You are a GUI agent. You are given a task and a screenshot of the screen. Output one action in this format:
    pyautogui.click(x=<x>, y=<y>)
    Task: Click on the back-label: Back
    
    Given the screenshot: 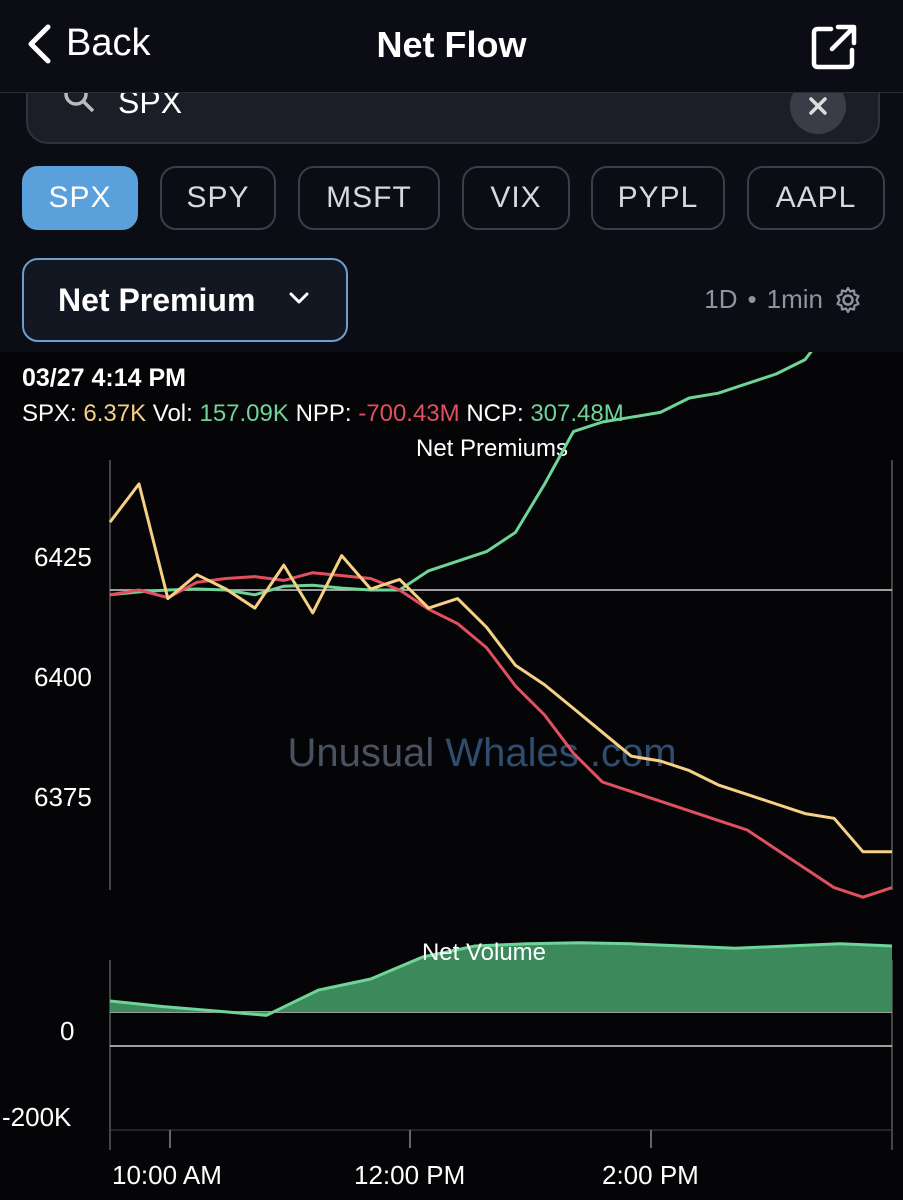 What is the action you would take?
    pyautogui.click(x=108, y=43)
    